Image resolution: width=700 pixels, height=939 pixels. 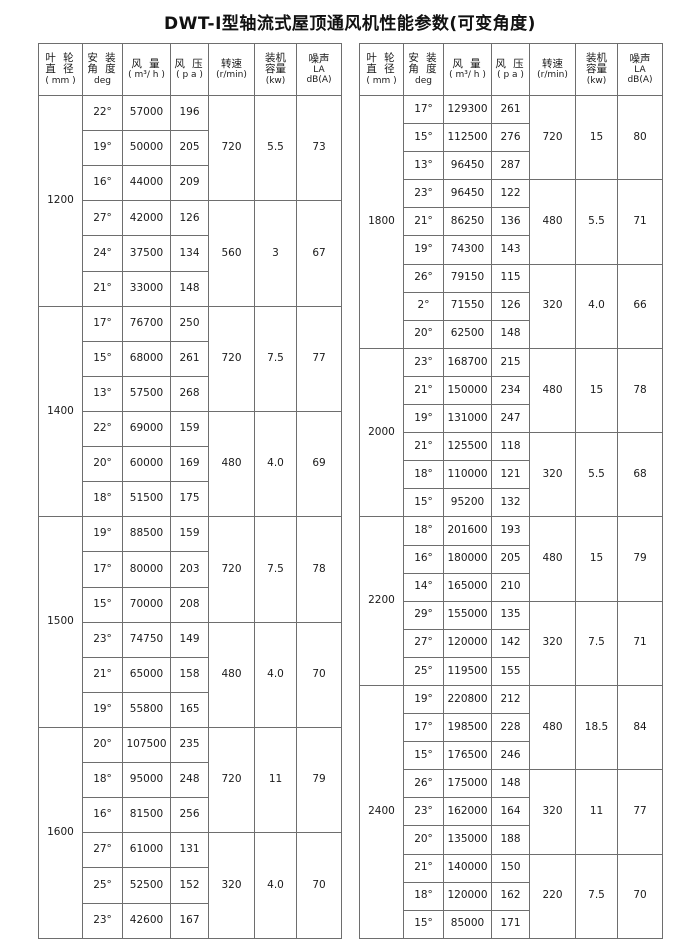 I want to click on table-row: 15° 112500 276, so click(x=511, y=138).